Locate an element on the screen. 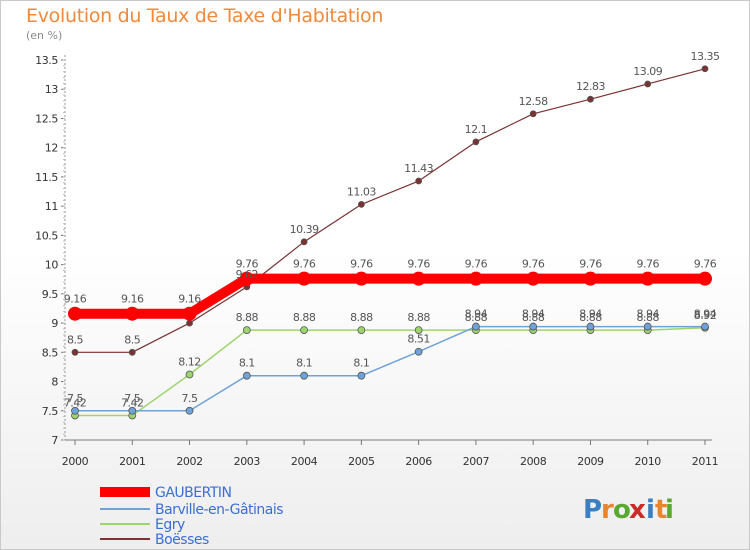  proxiti-logo: Pr ox i ti is located at coordinates (628, 510).